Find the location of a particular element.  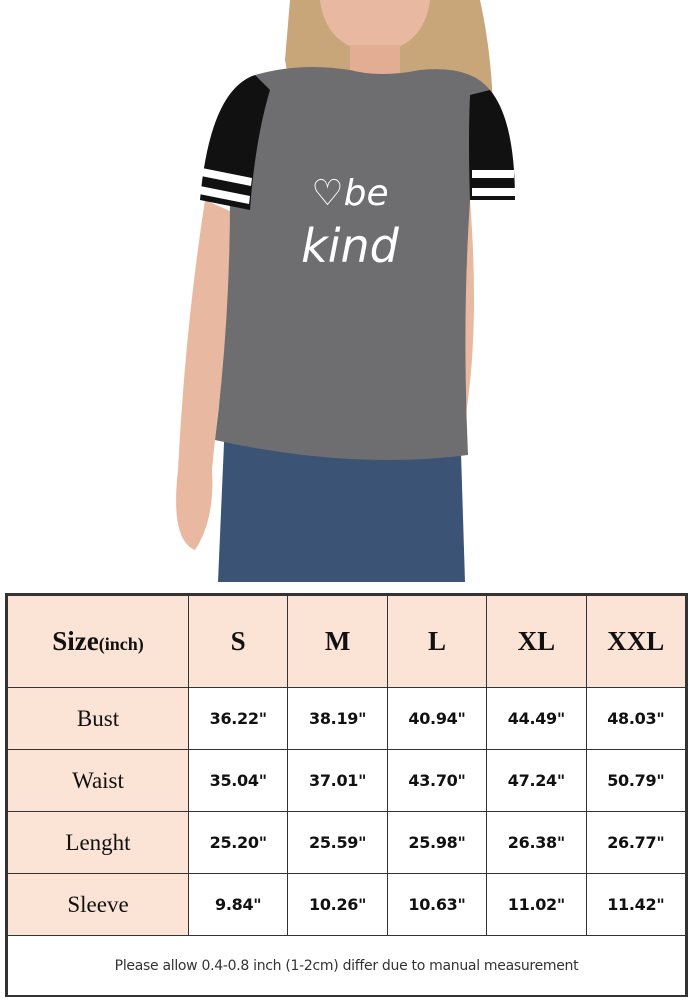

cell: 25.20" is located at coordinates (238, 842).